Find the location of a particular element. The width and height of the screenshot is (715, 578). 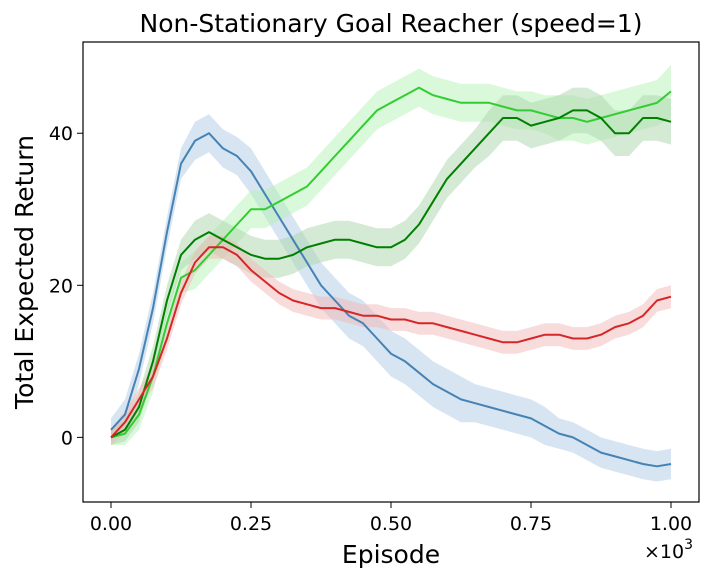

y-tick-label: 20 is located at coordinates (61, 286).